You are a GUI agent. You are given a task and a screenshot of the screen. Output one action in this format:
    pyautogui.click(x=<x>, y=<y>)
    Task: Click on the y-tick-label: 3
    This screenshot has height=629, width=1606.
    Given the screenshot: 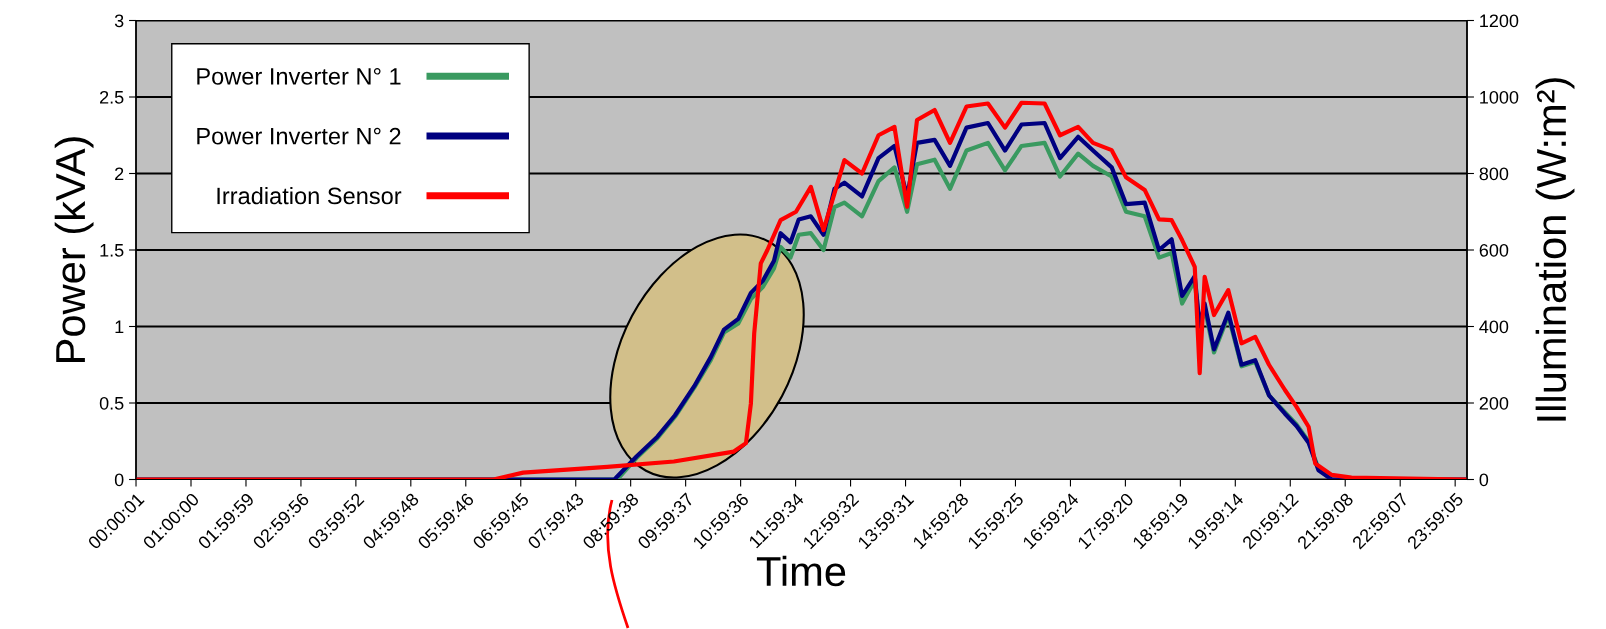 What is the action you would take?
    pyautogui.click(x=119, y=21)
    